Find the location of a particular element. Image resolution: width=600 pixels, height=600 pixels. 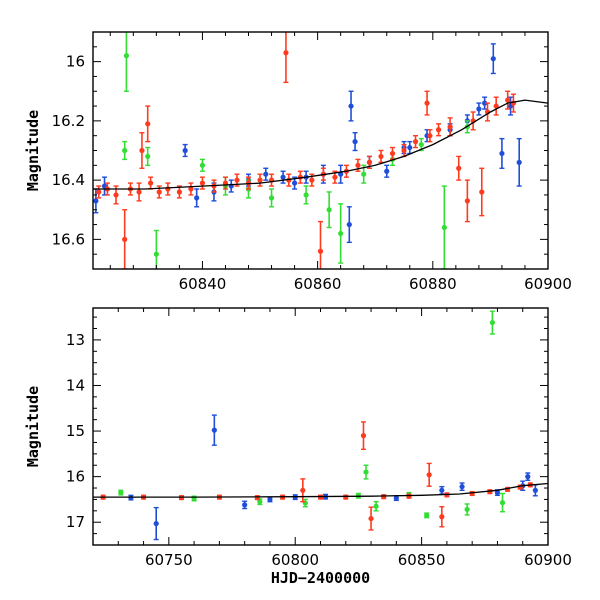

y-tick-label: 13 is located at coordinates (75, 340).